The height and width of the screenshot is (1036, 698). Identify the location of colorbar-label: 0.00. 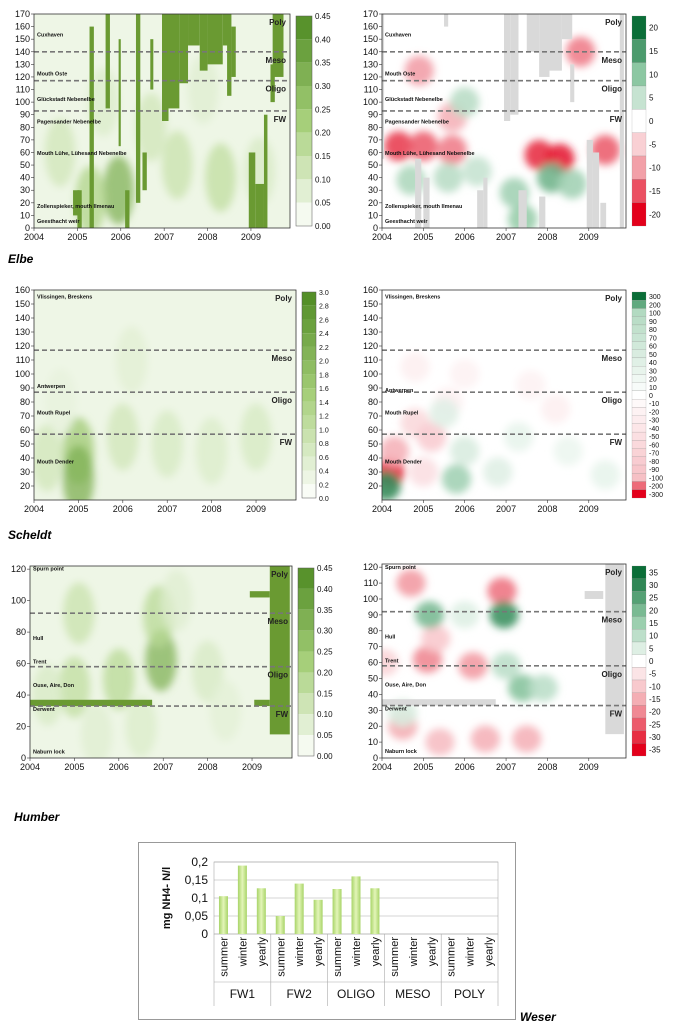
(325, 756).